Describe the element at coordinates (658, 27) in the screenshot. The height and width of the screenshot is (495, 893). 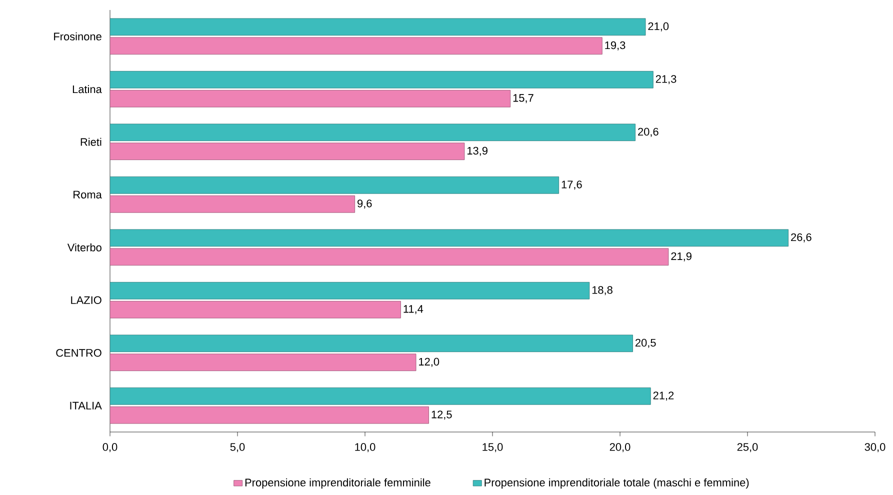
I see `data-label: 21,0` at that location.